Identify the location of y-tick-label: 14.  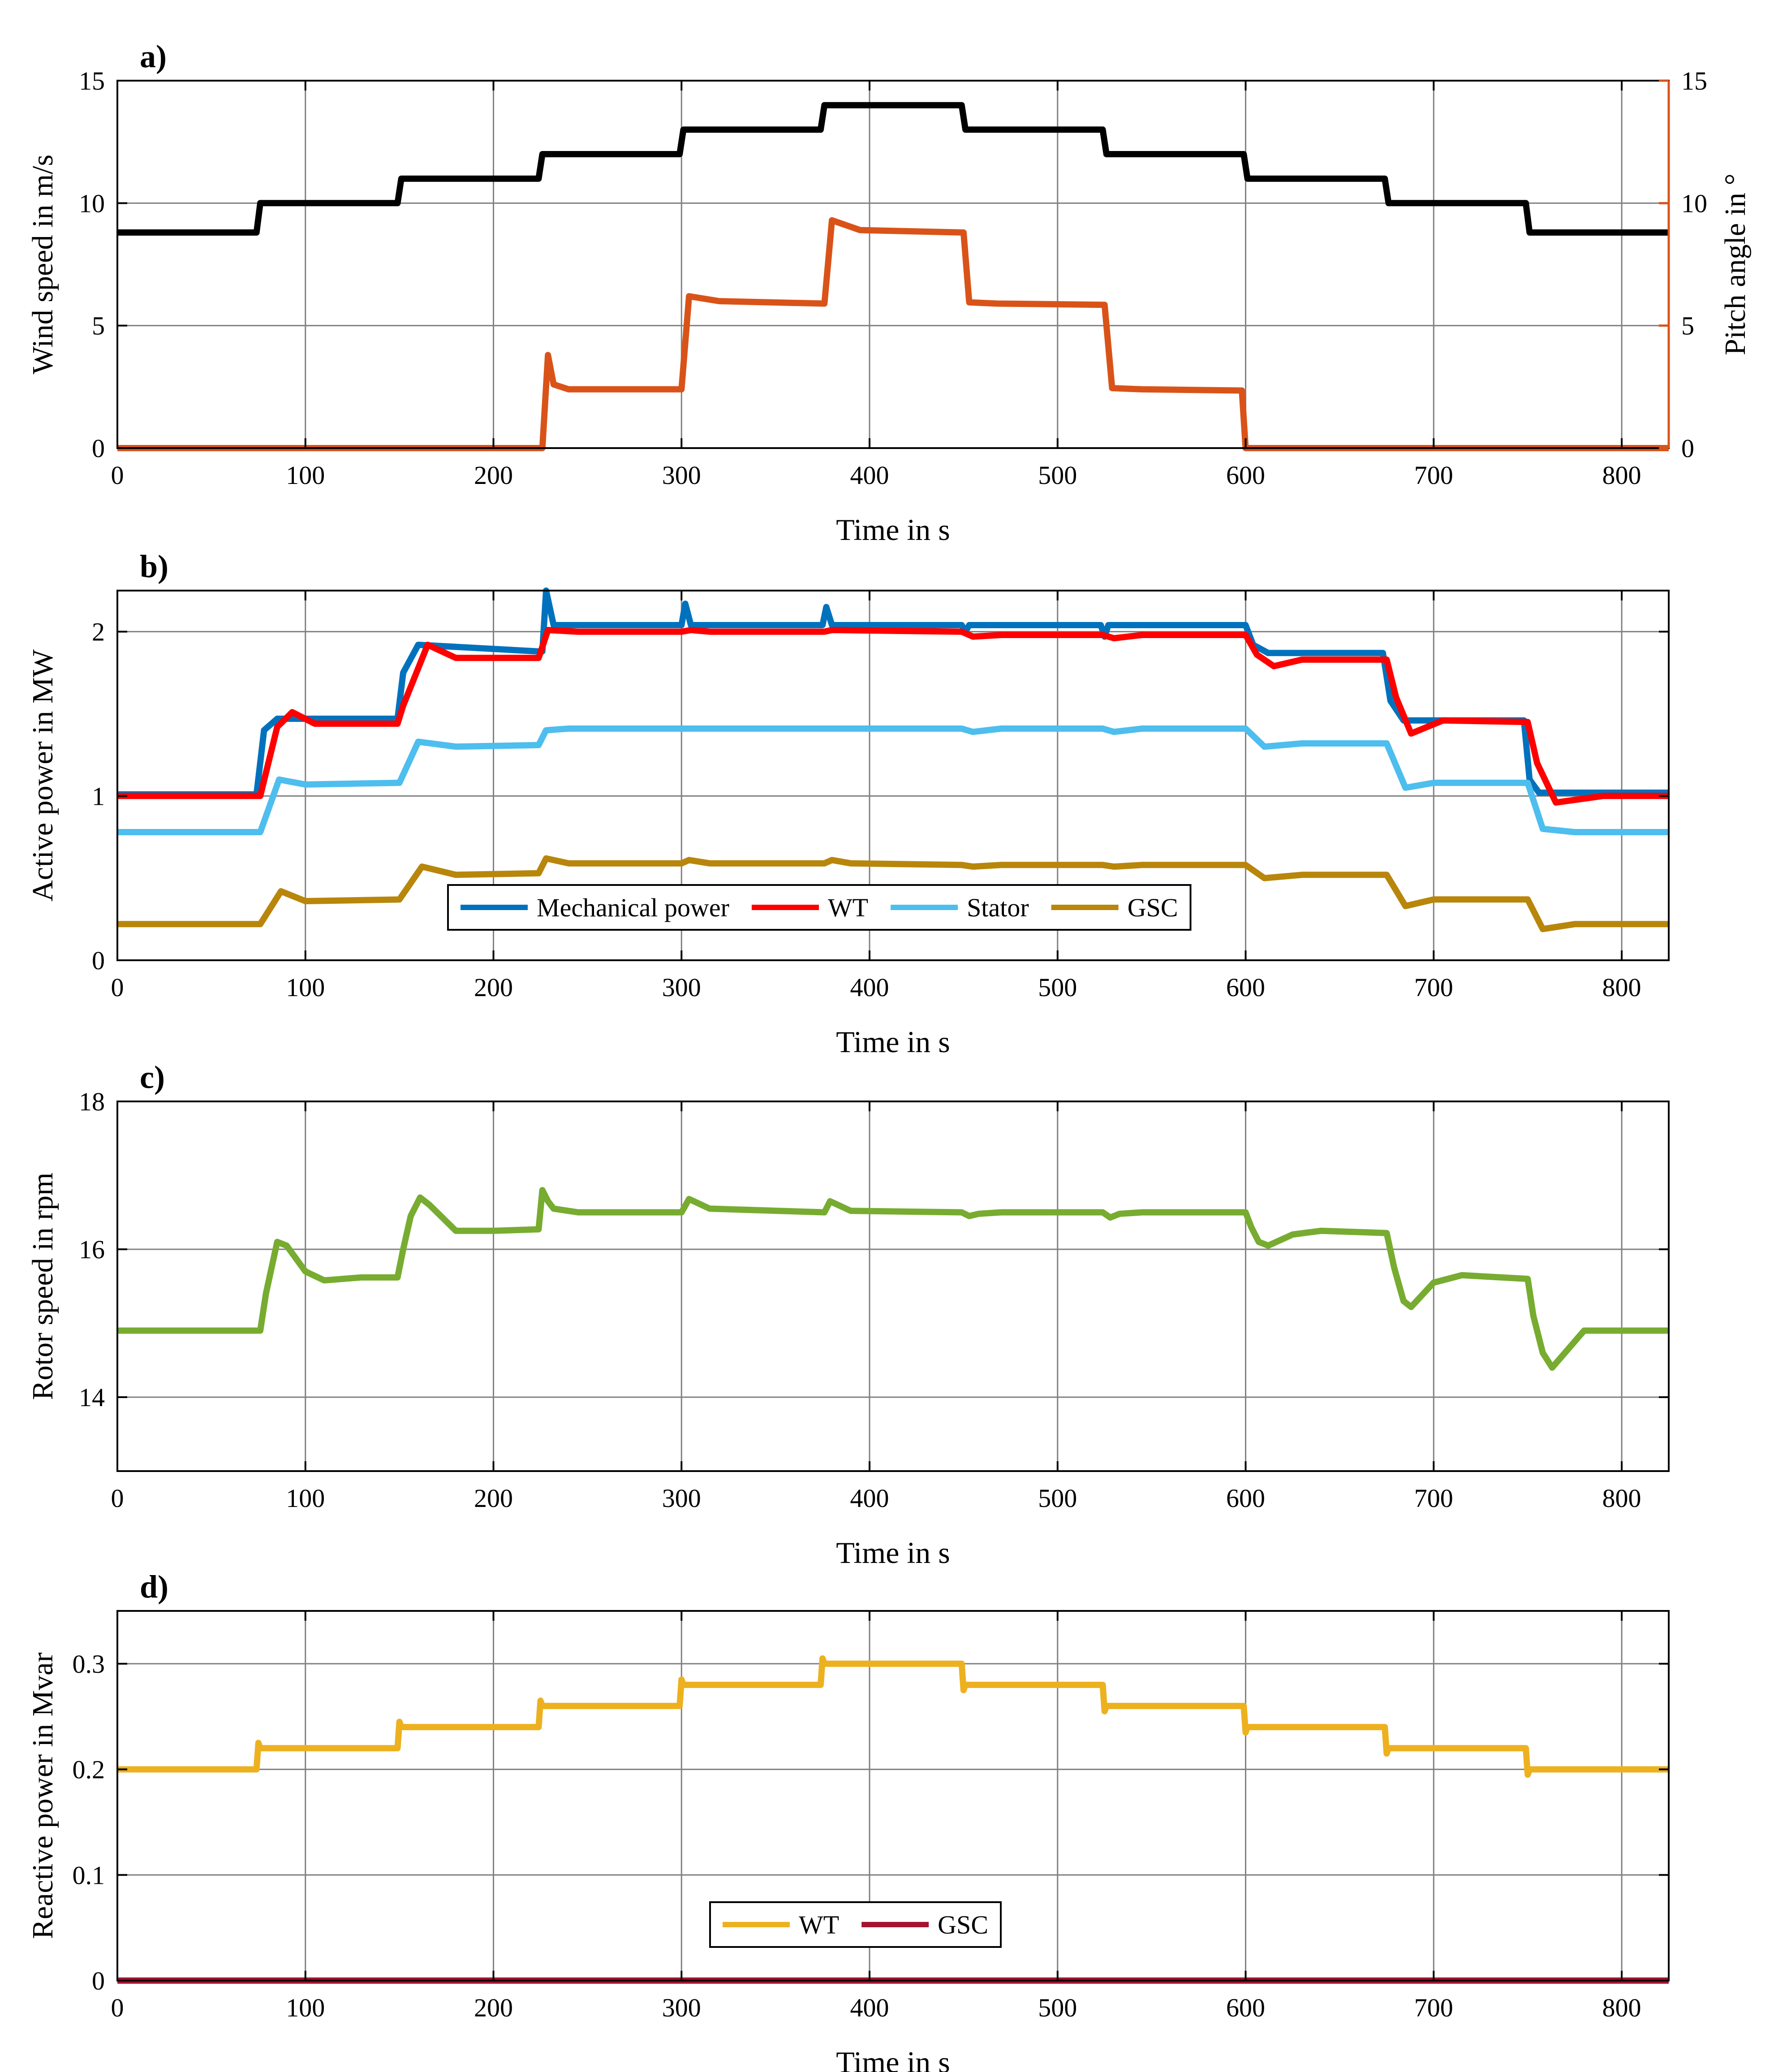
(92, 1397).